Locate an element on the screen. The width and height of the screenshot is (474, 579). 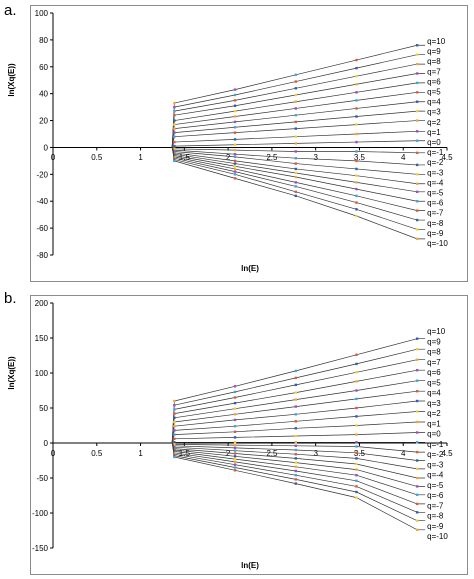
chart-a-series-label: q=8 is located at coordinates (434, 61).